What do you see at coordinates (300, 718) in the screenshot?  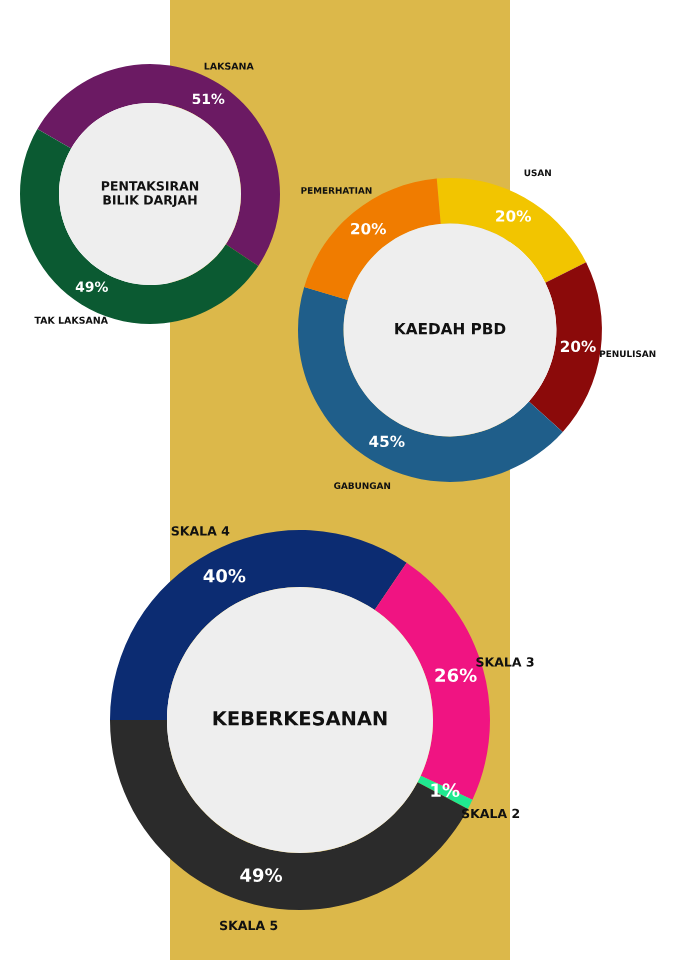 I see `text: KEBERKESANAN` at bounding box center [300, 718].